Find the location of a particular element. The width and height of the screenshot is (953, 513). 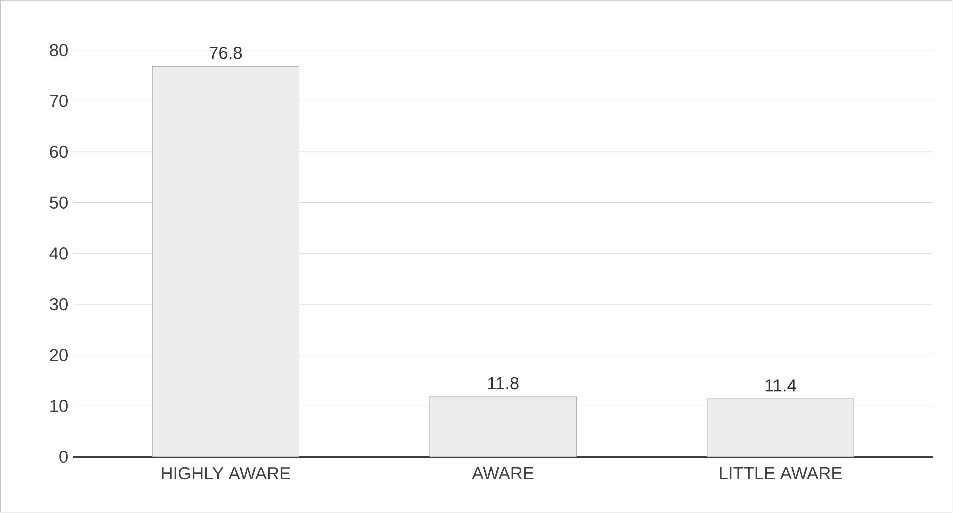

y-tick-label: 60 is located at coordinates (59, 152).